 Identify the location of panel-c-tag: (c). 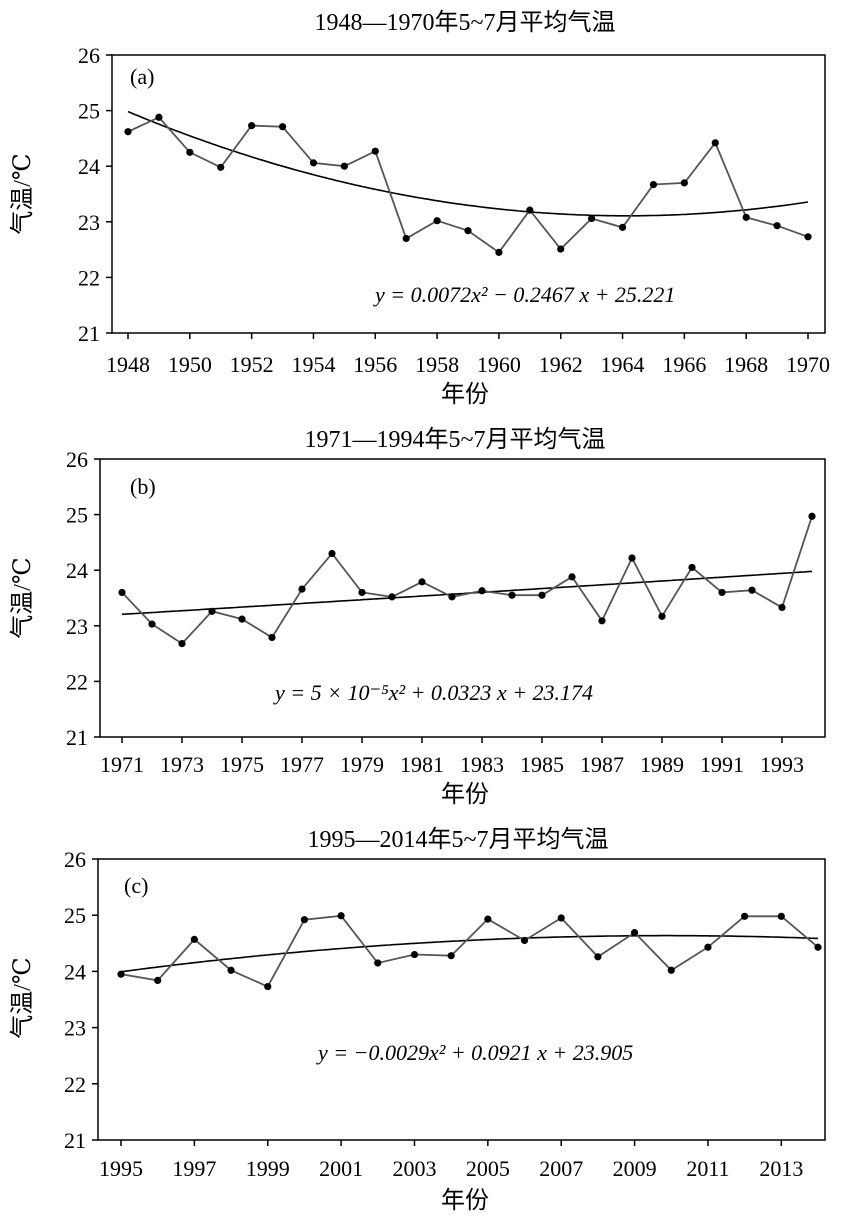
(136, 885).